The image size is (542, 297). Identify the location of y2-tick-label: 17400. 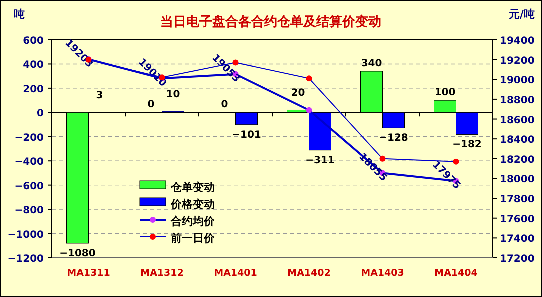
(517, 240).